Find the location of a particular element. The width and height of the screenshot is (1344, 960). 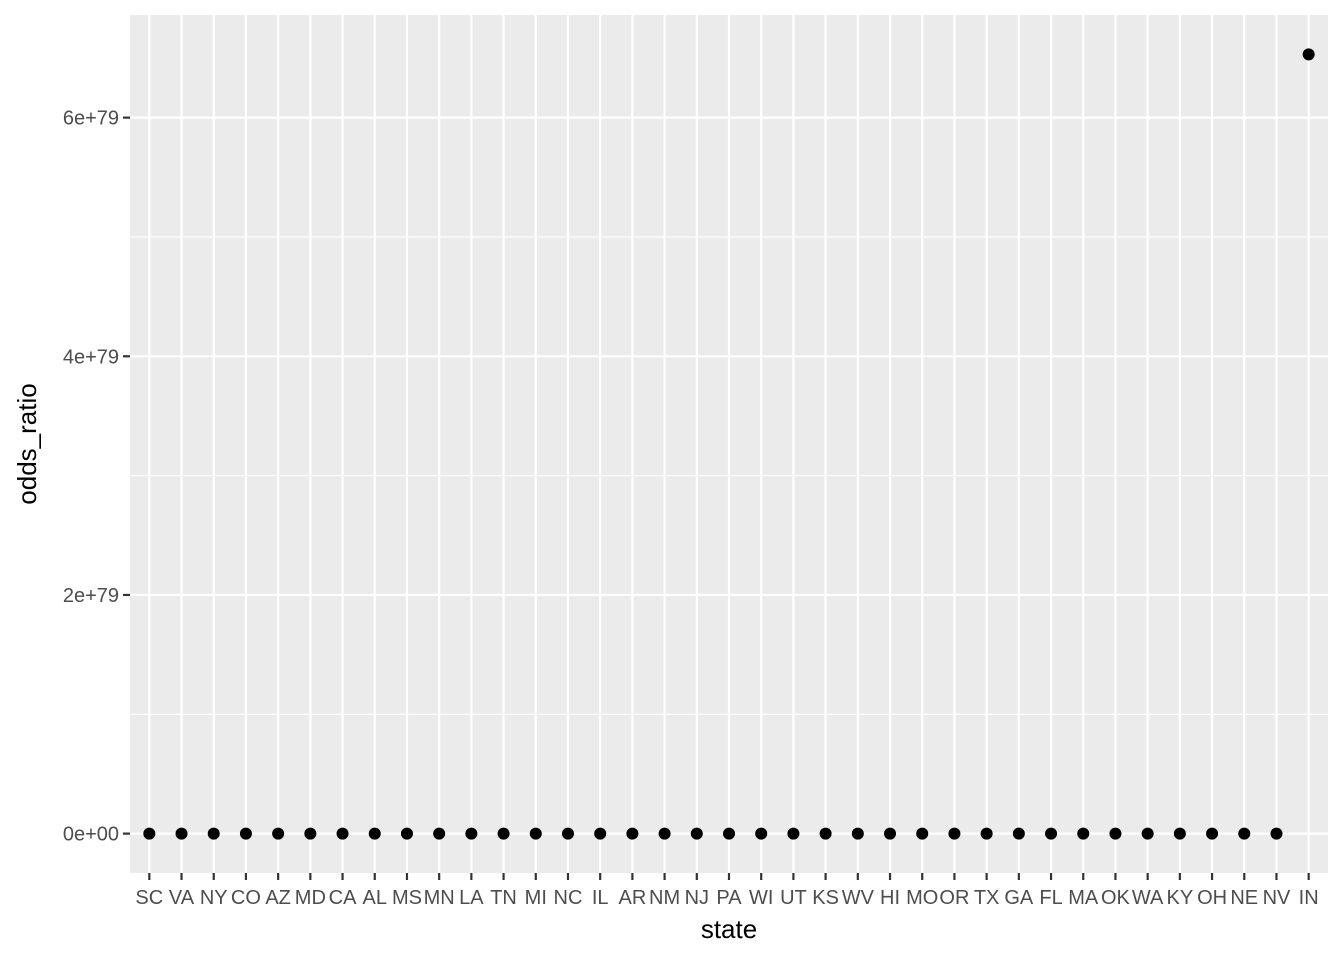

x-tick-label: KS is located at coordinates (825, 898).